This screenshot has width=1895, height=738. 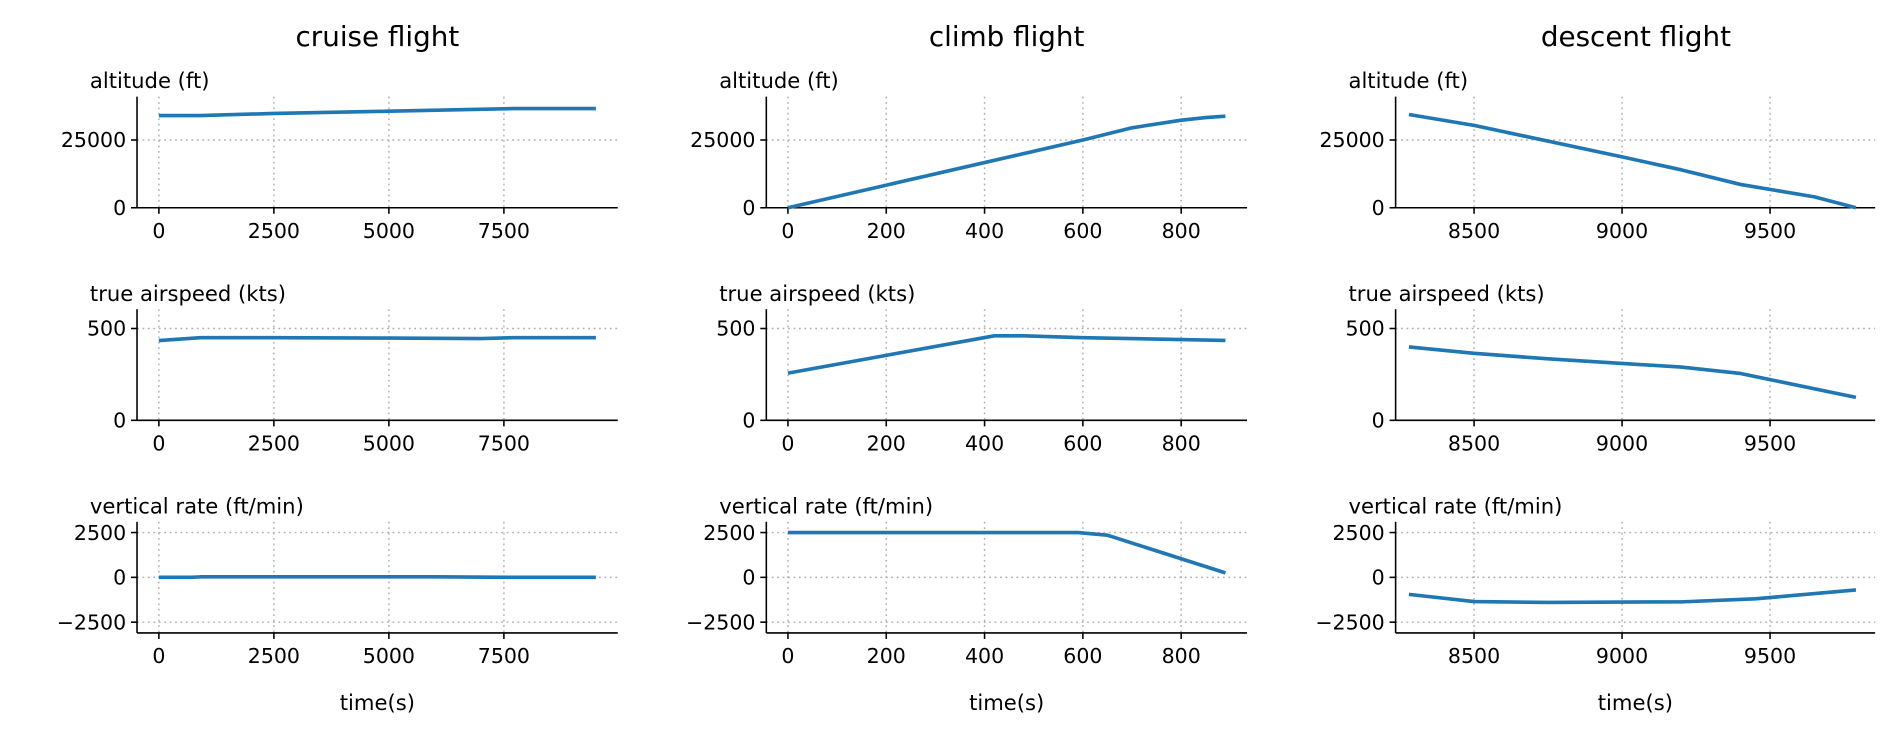 I want to click on subplot-cruise-true-airspeed: 0 2500 5000 7500 0 500 true airspeed (kts), so click(x=352, y=368).